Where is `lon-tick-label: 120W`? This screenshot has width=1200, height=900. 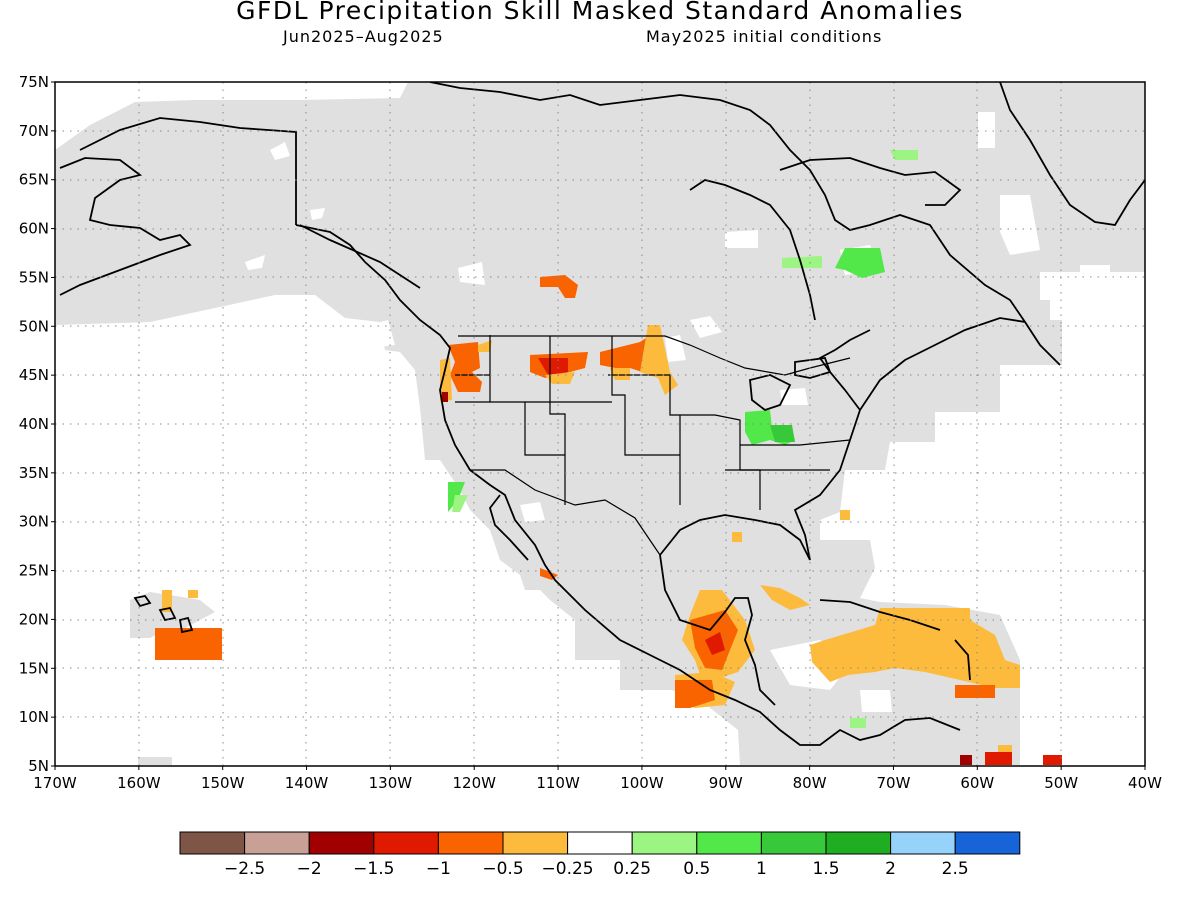 lon-tick-label: 120W is located at coordinates (474, 783).